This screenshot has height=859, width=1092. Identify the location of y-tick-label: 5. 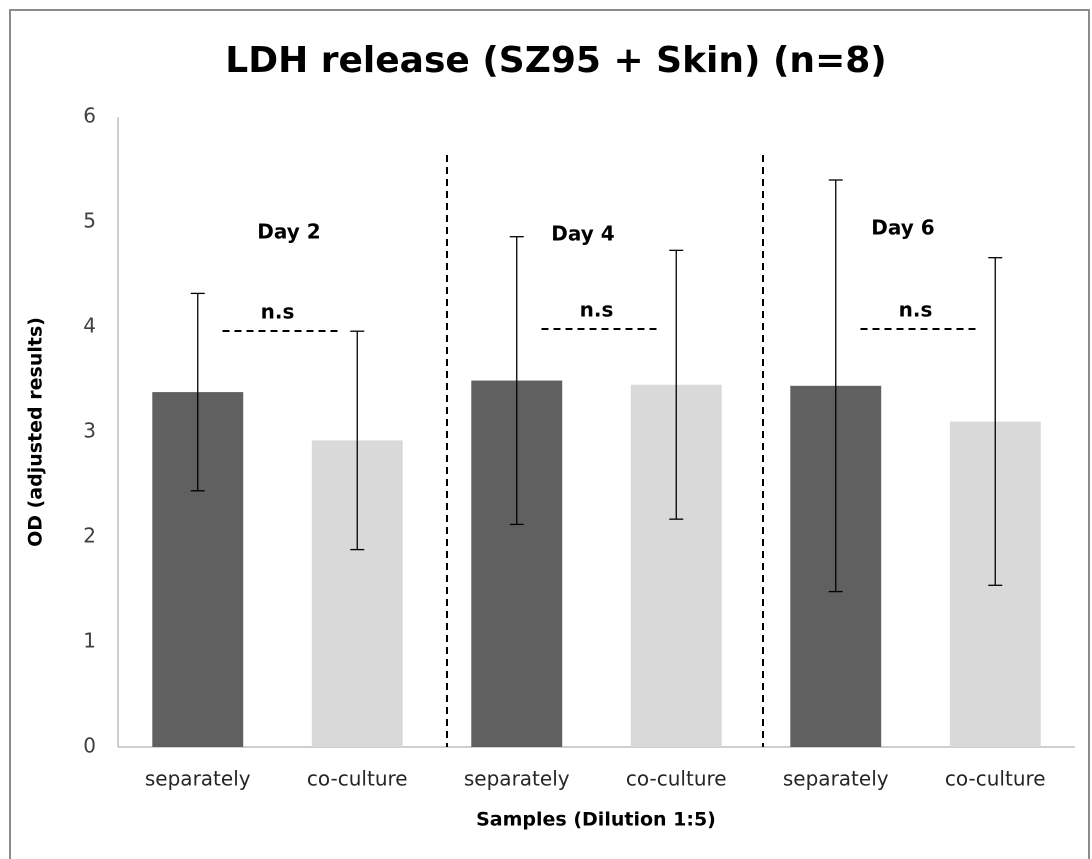
(89, 221).